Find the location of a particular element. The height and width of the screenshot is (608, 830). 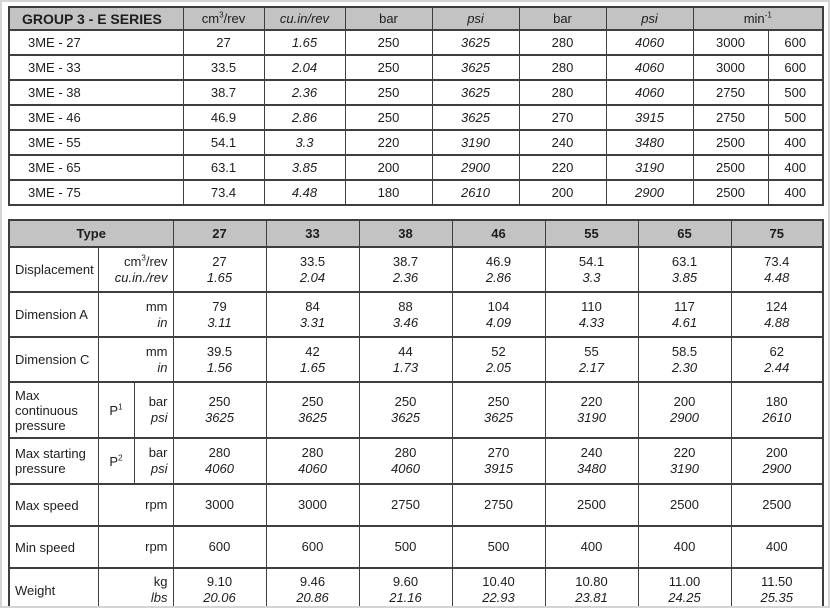

size-column-header: 55 is located at coordinates (591, 233).